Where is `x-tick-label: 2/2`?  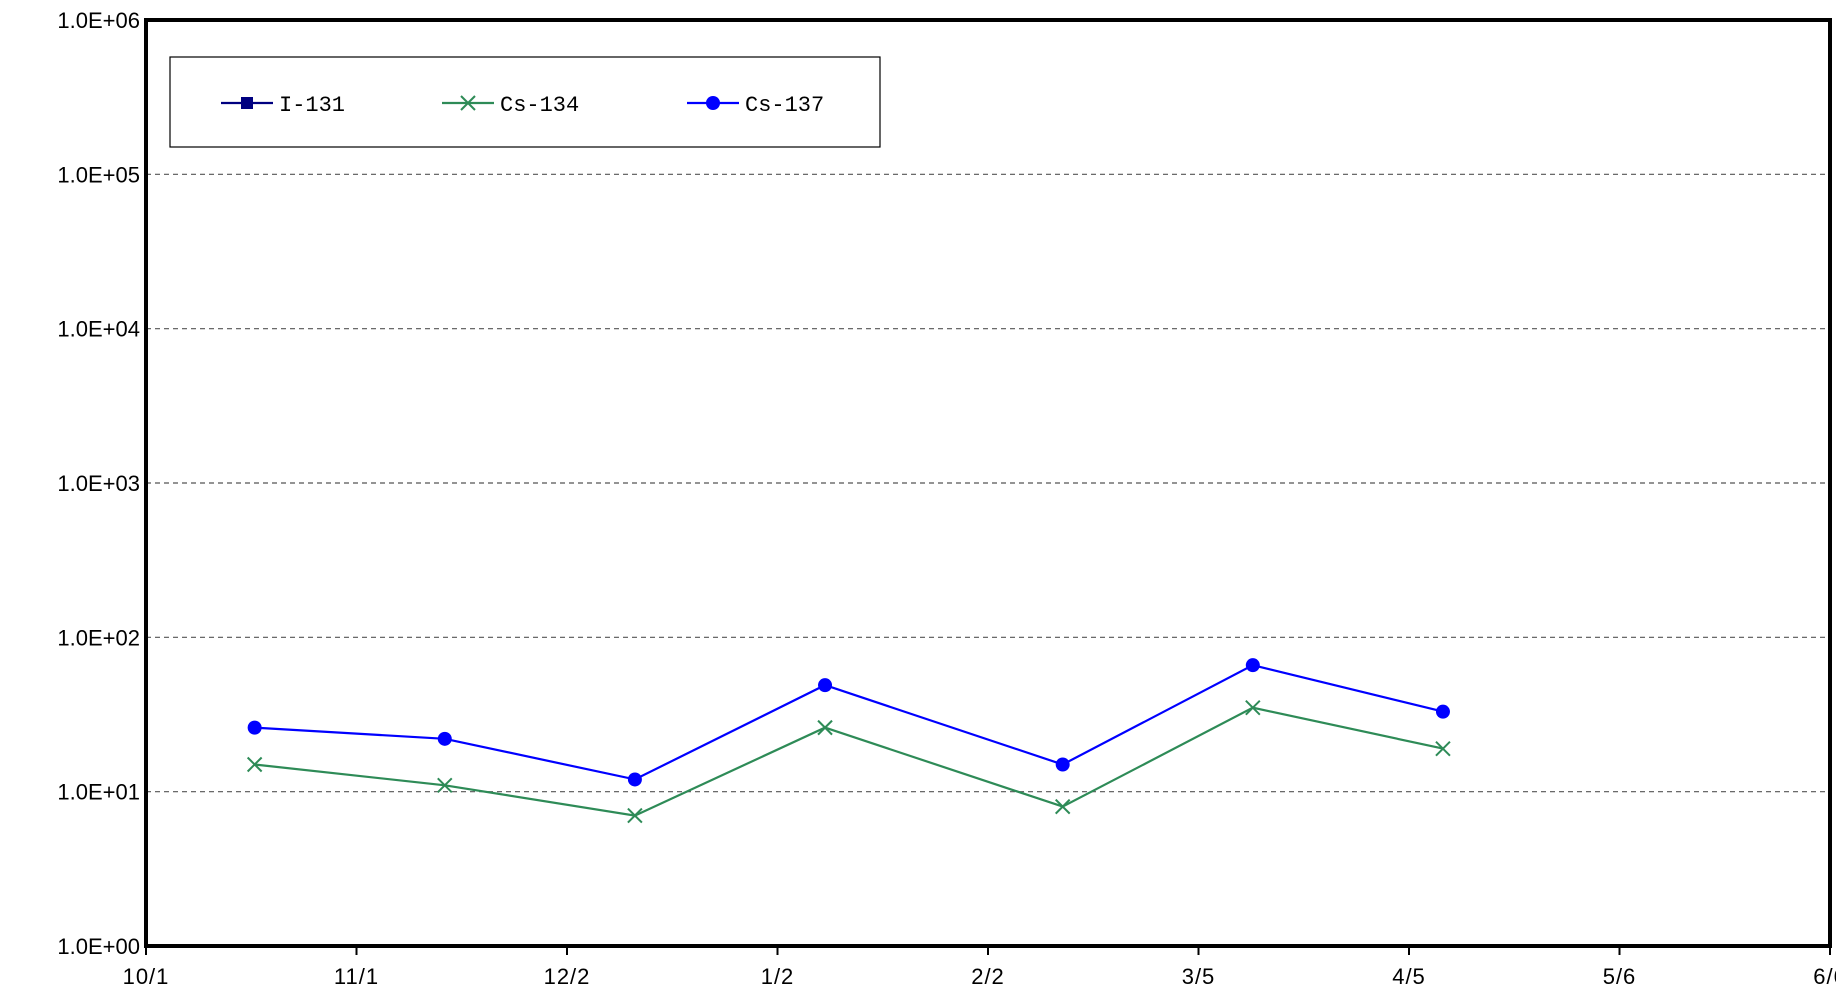
x-tick-label: 2/2 is located at coordinates (988, 976).